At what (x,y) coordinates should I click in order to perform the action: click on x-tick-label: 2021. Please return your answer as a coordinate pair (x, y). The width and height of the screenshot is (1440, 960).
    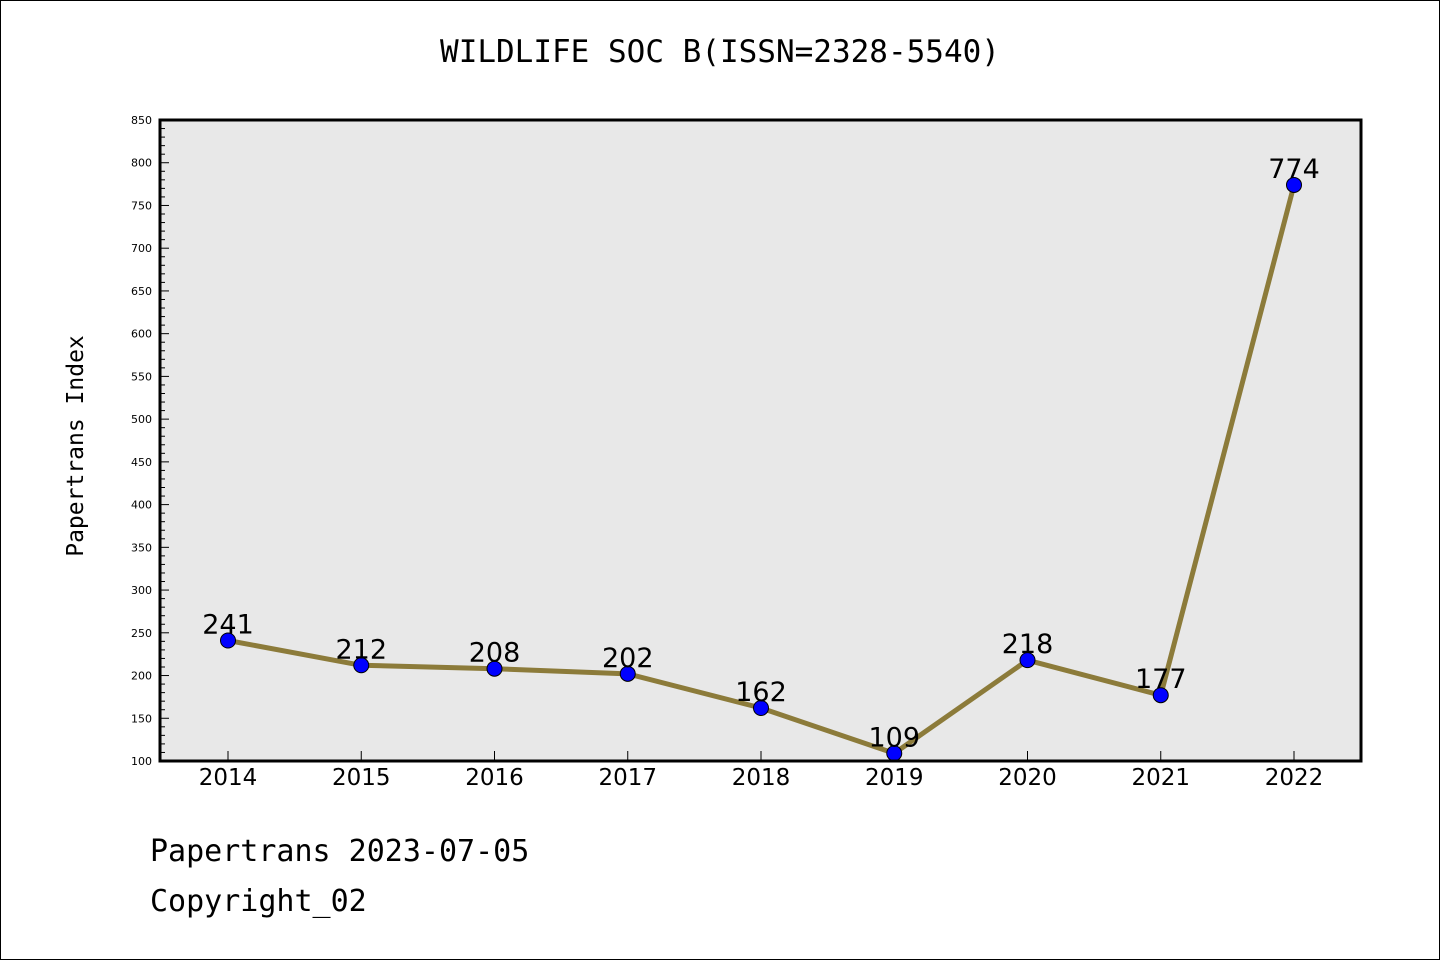
    Looking at the image, I should click on (1160, 778).